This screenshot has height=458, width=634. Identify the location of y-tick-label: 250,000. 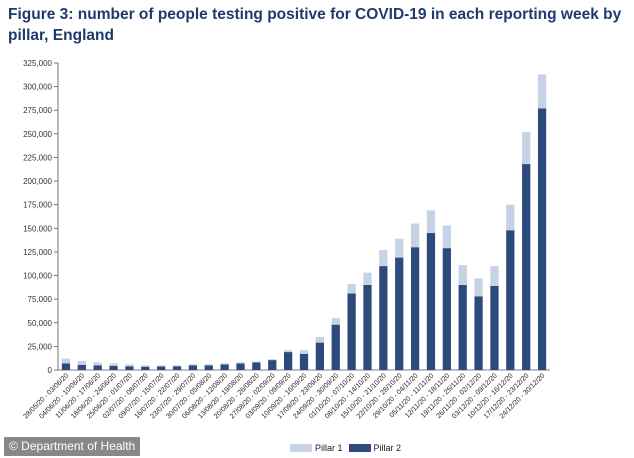
(37, 134).